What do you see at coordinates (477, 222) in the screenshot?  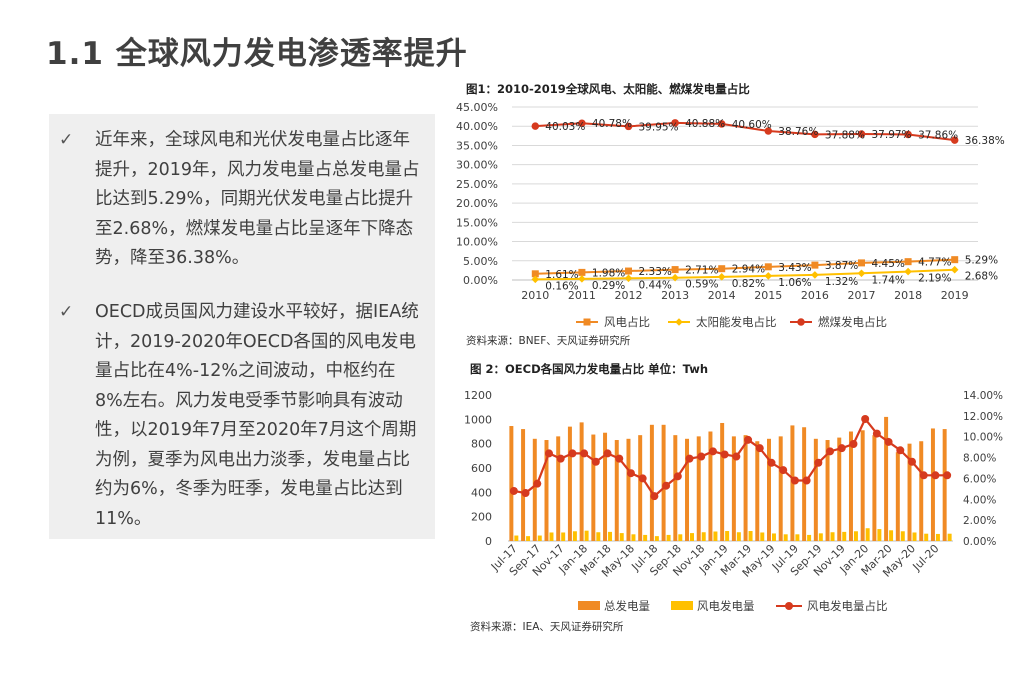 I see `y-tick-label: 15.00%` at bounding box center [477, 222].